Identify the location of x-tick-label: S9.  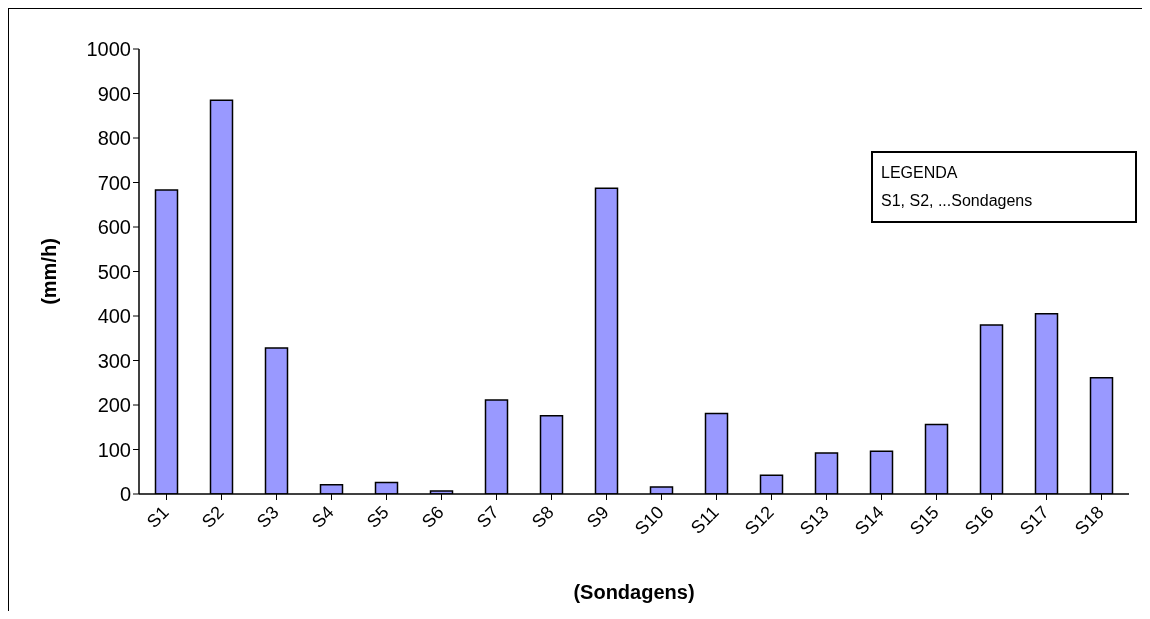
(597, 517).